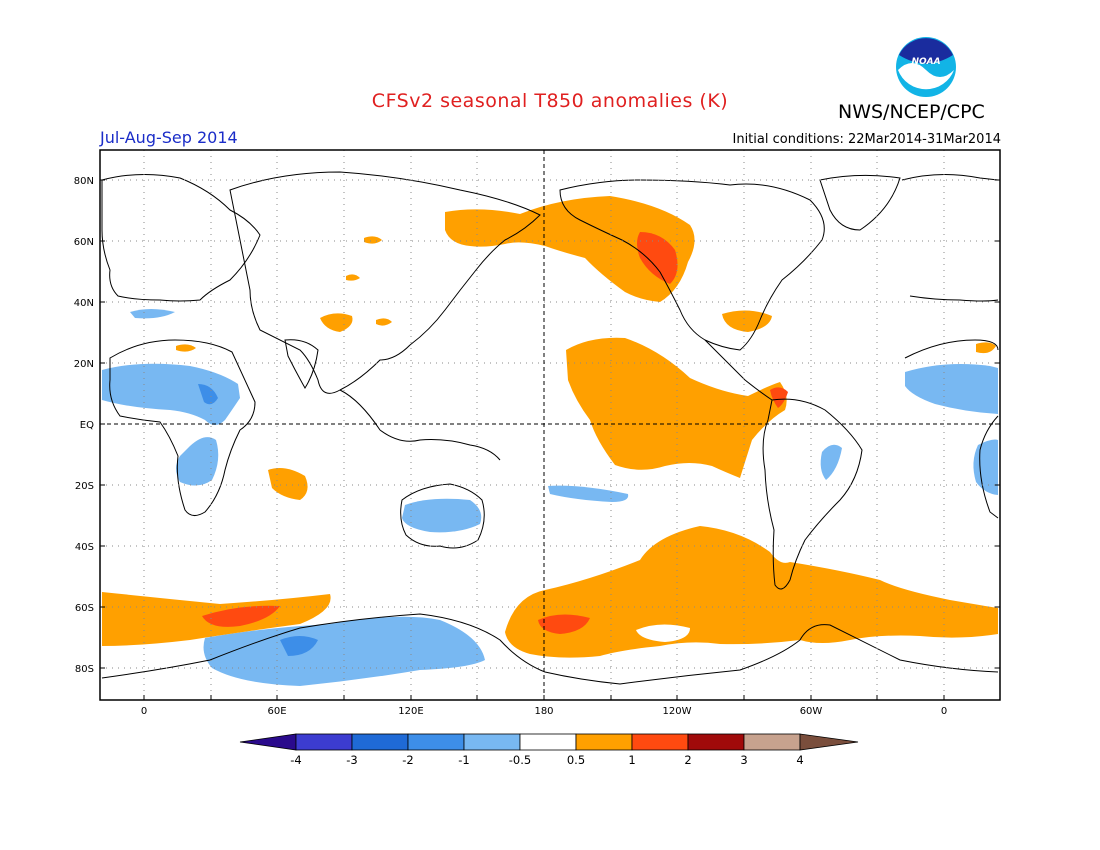 This screenshot has height=850, width=1100. What do you see at coordinates (288, 484) in the screenshot?
I see `anomaly-arabia-warm` at bounding box center [288, 484].